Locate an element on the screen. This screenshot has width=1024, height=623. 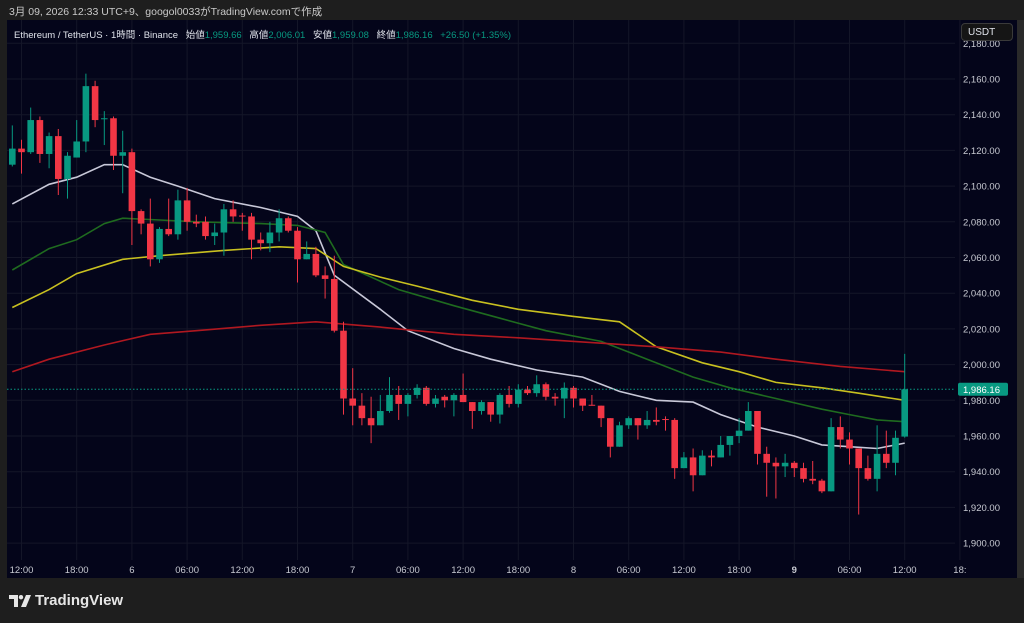
currency-button: USDT is located at coordinates (987, 32).